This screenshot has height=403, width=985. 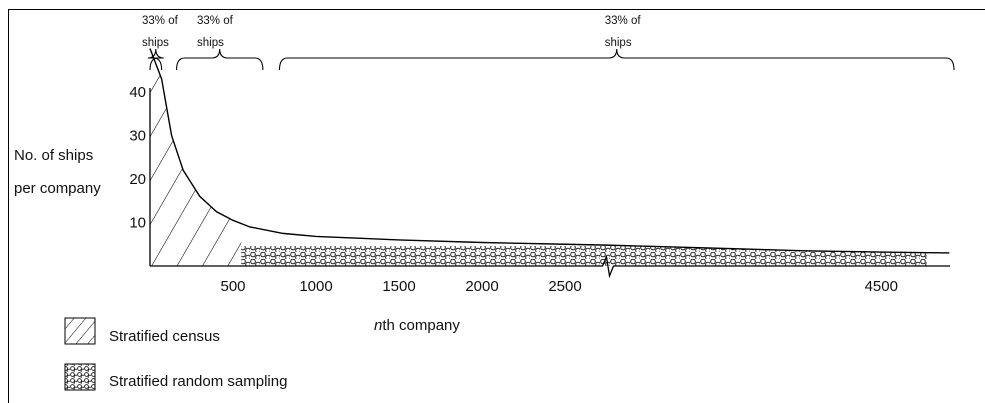 What do you see at coordinates (881, 286) in the screenshot?
I see `x-tick-label-4500: 4500` at bounding box center [881, 286].